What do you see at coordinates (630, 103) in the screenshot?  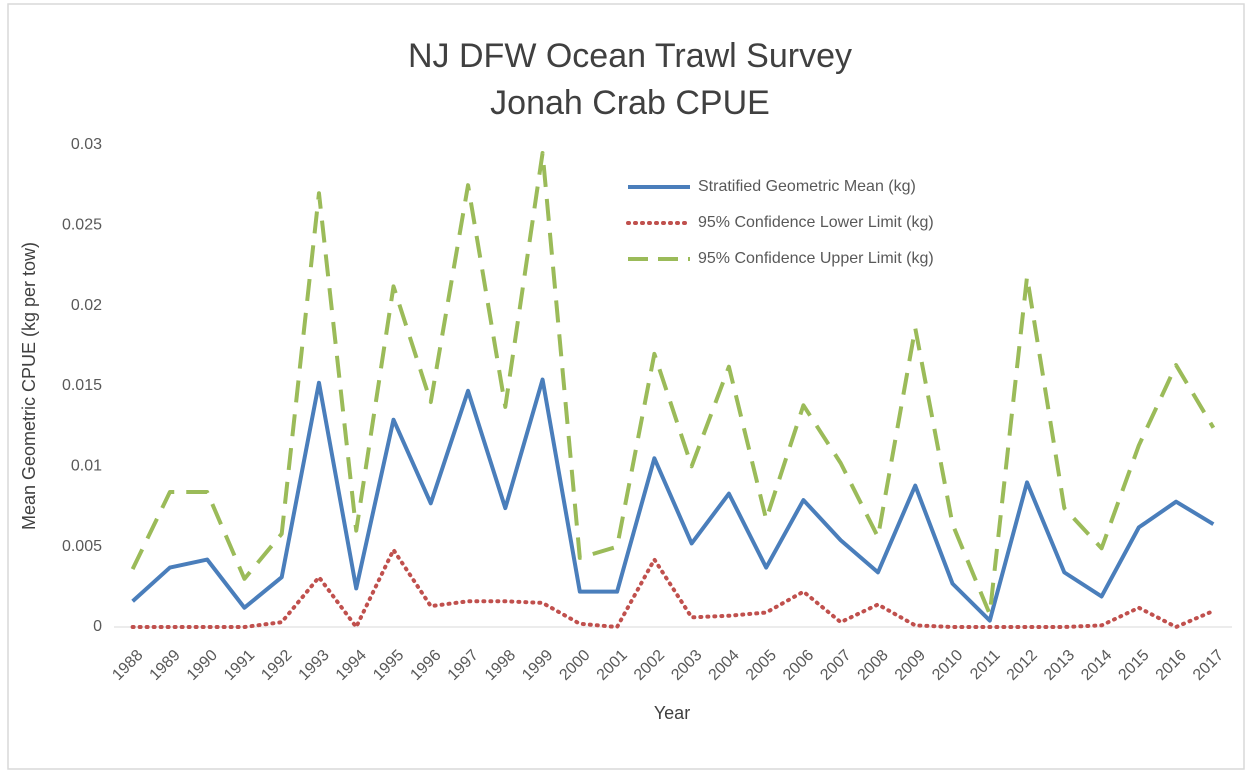 I see `chart-title: Jonah Crab CPUE` at bounding box center [630, 103].